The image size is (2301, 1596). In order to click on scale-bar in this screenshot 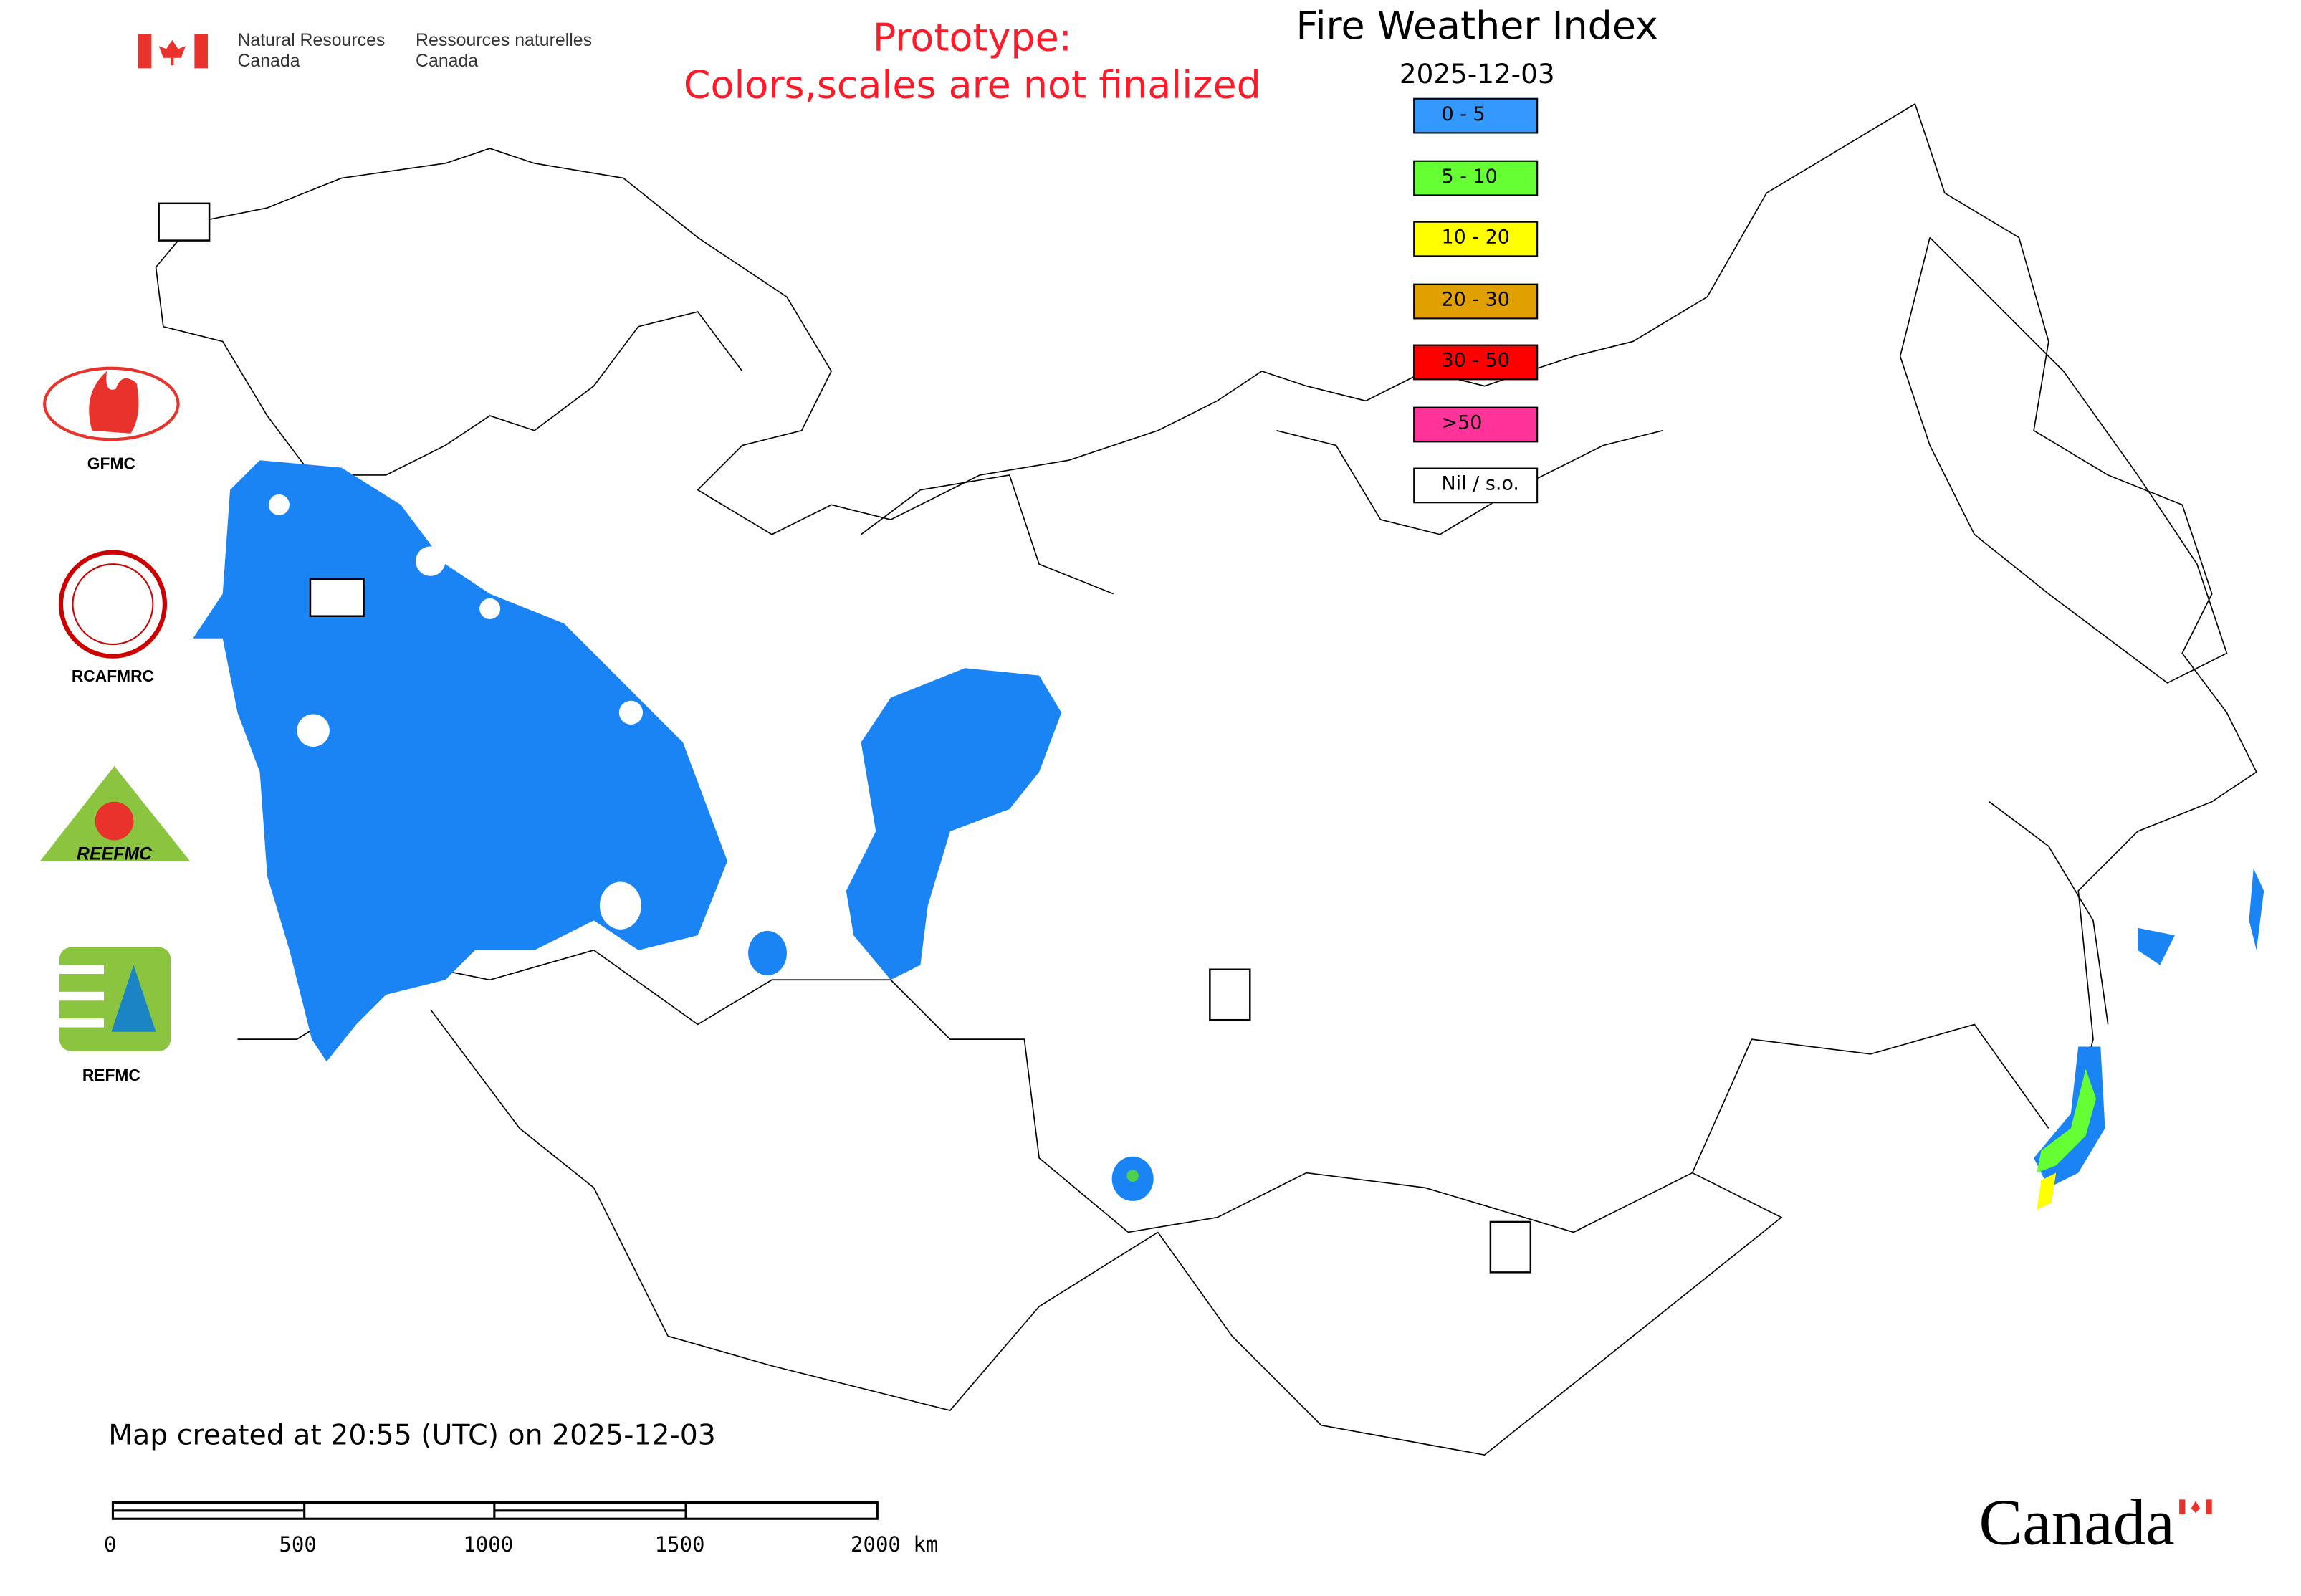, I will do `click(495, 1511)`.